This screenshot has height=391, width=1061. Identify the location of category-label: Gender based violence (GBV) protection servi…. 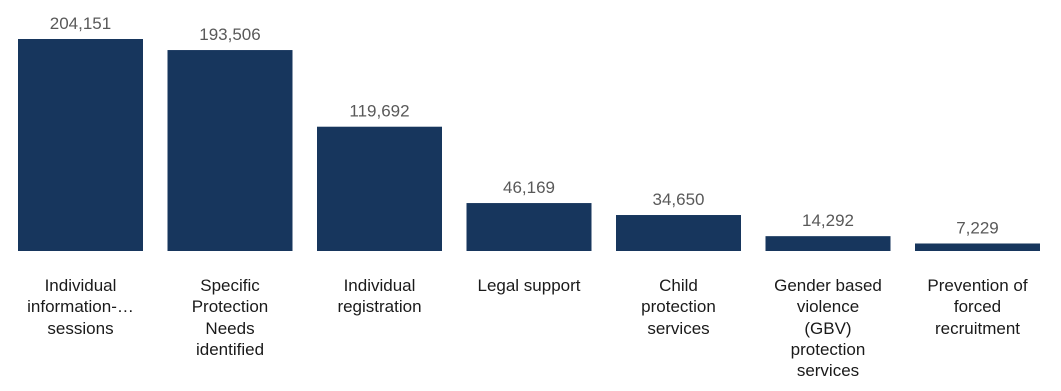
(828, 328).